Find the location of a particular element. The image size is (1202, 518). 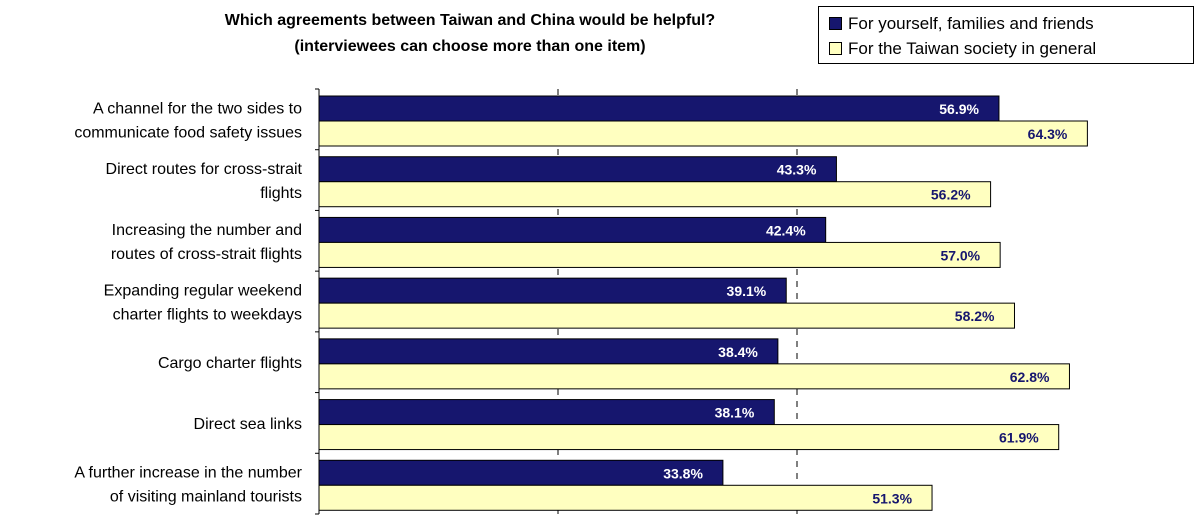

data-label-s1-6: 51.3% is located at coordinates (892, 498).